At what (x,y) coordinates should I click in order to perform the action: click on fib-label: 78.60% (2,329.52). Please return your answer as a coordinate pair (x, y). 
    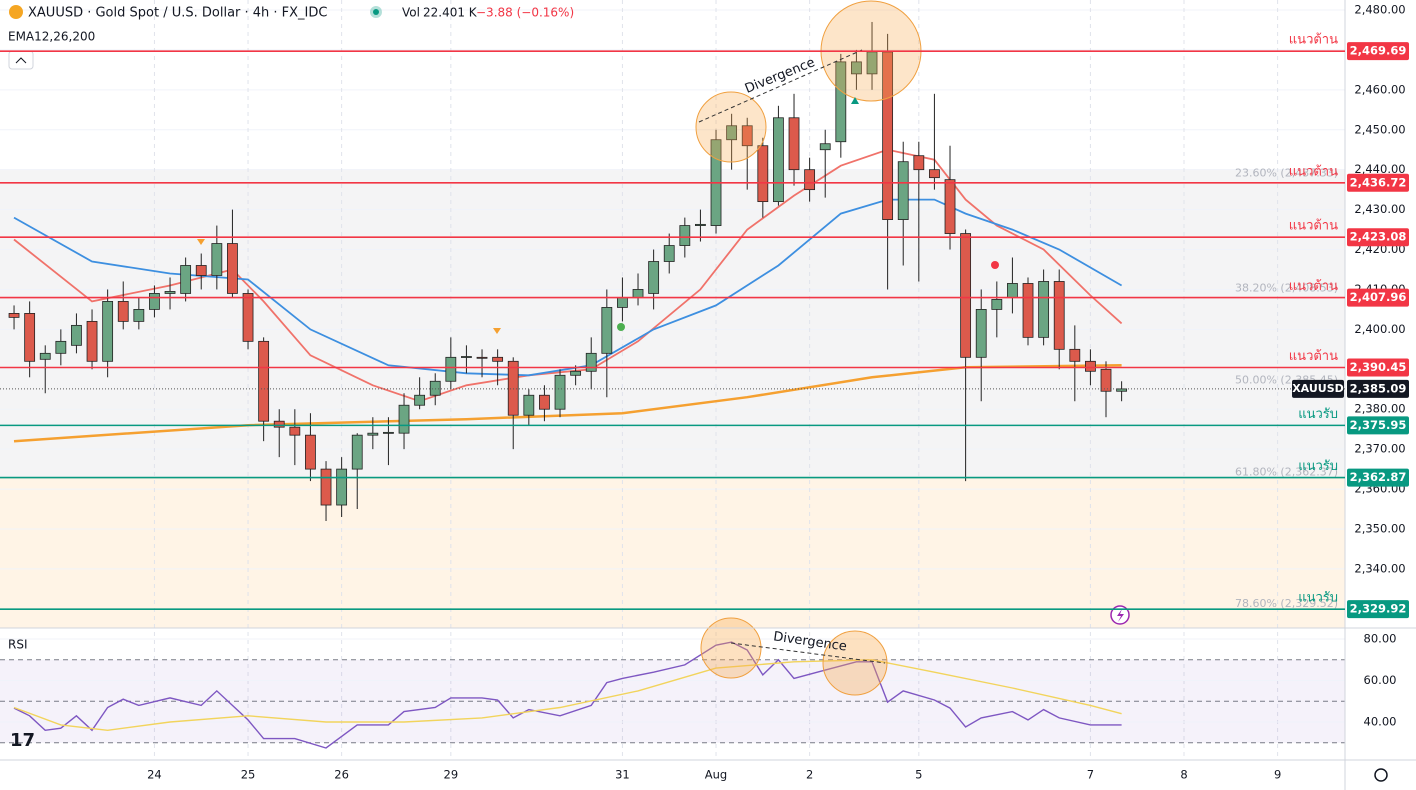
    Looking at the image, I should click on (1286, 603).